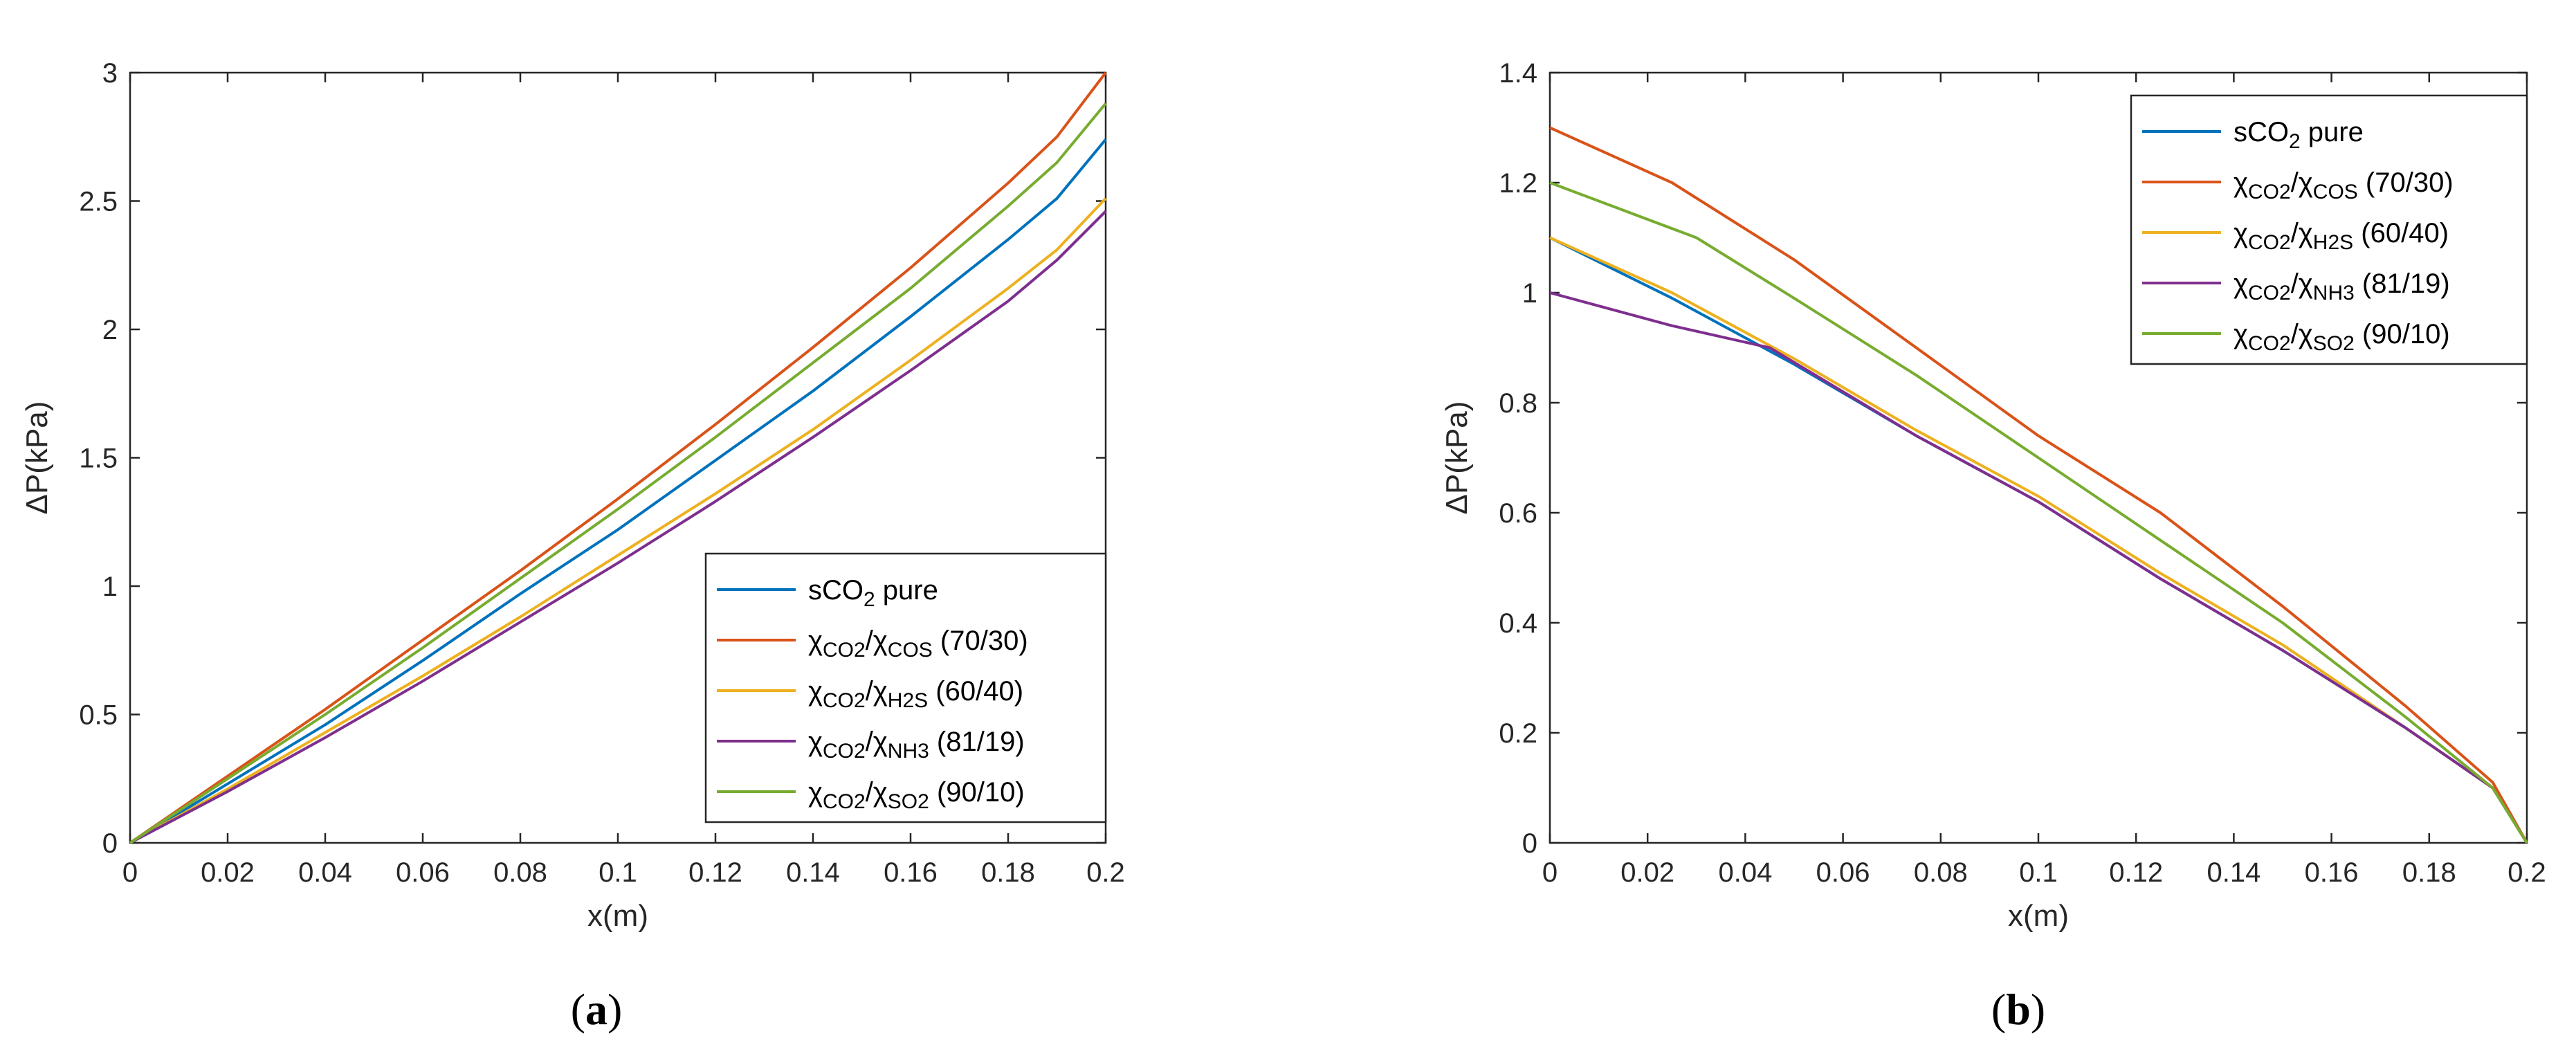 This screenshot has height=1056, width=2576. What do you see at coordinates (1518, 183) in the screenshot?
I see `y-tick-label: 1.2` at bounding box center [1518, 183].